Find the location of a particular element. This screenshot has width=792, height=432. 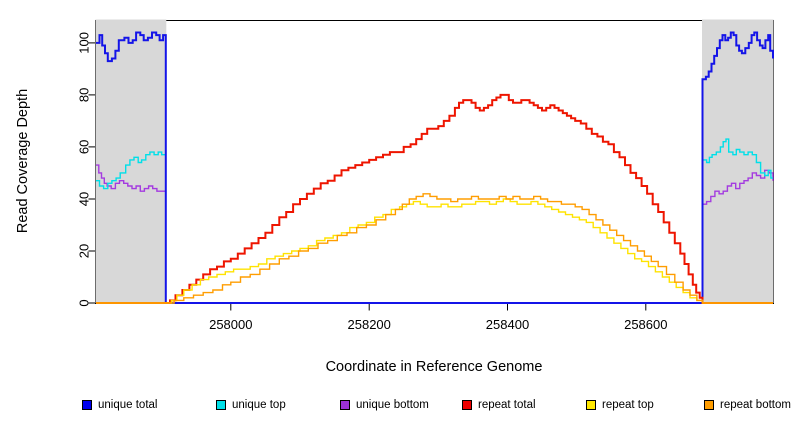

legend-item-repeat-total: repeat total is located at coordinates (499, 405).